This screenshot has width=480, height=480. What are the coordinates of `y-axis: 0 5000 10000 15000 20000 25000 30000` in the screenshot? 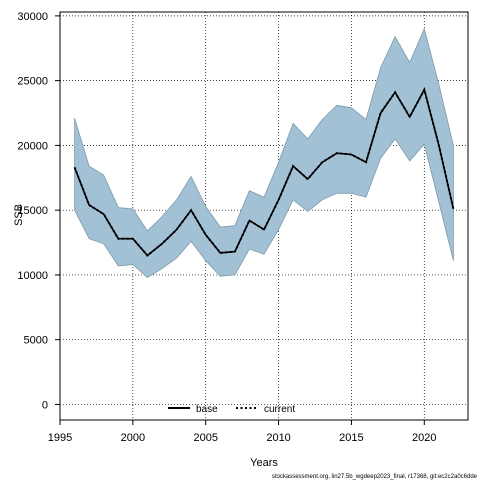 It's located at (38, 211).